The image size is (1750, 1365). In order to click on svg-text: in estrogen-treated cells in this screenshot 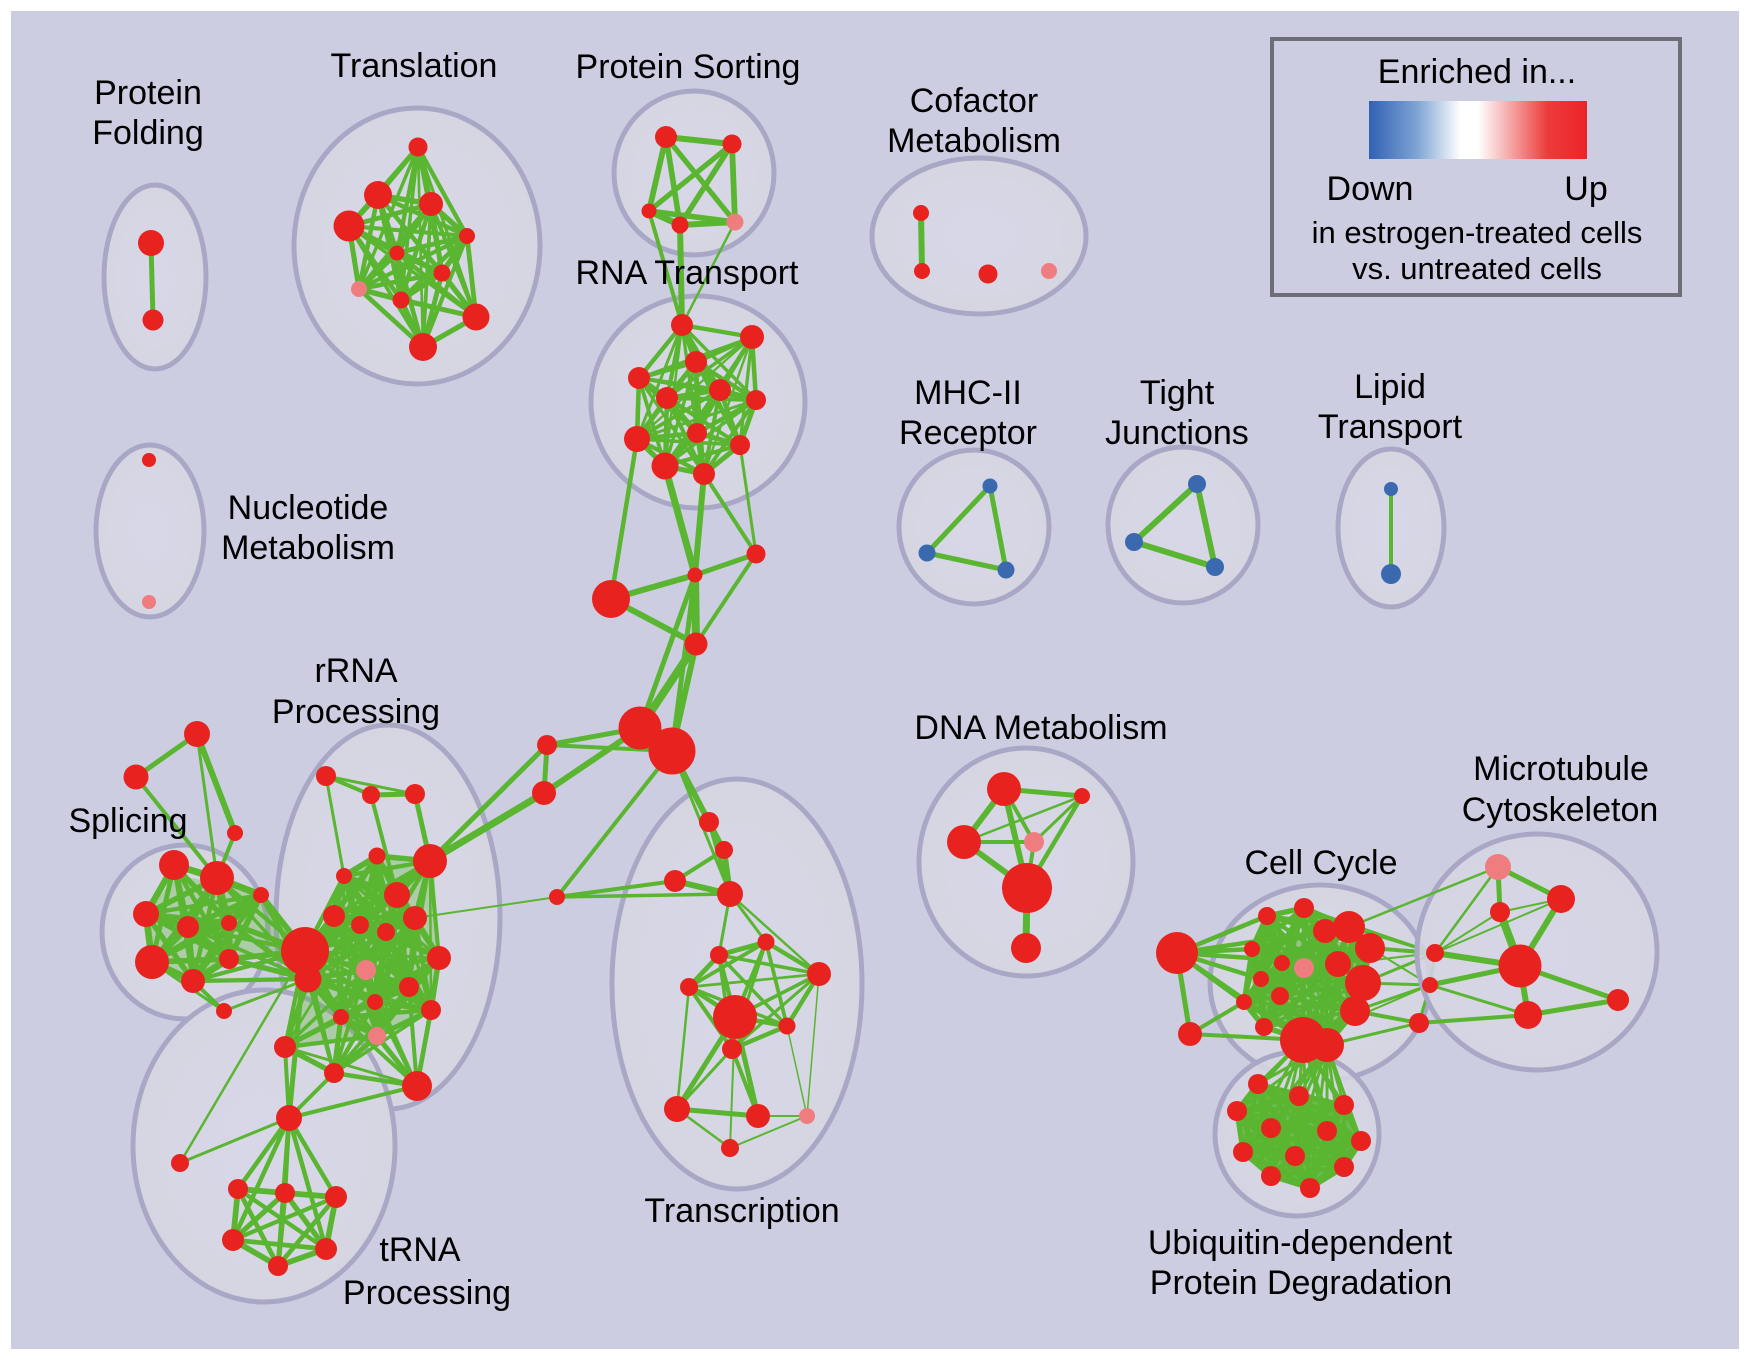, I will do `click(1477, 232)`.